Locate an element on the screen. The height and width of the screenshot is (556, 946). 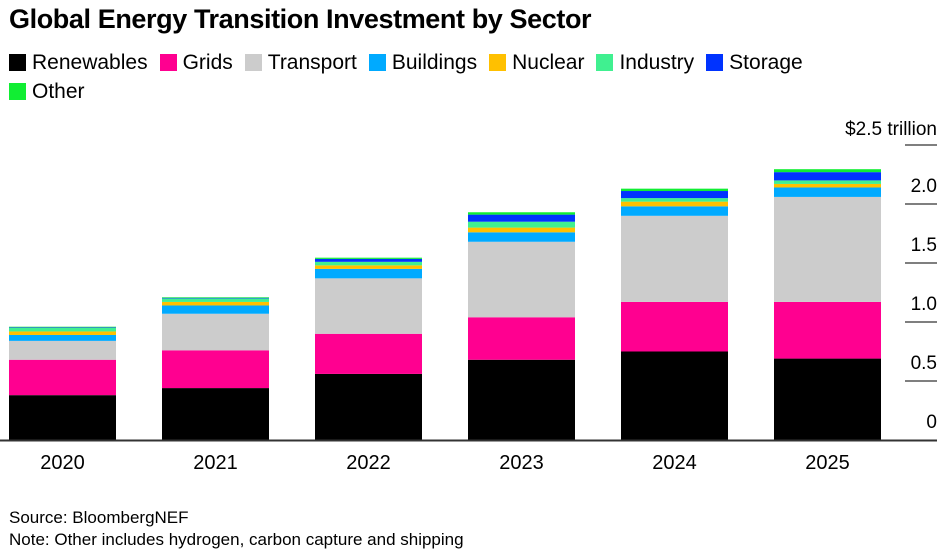
y-tick-label: 2.0 is located at coordinates (924, 186).